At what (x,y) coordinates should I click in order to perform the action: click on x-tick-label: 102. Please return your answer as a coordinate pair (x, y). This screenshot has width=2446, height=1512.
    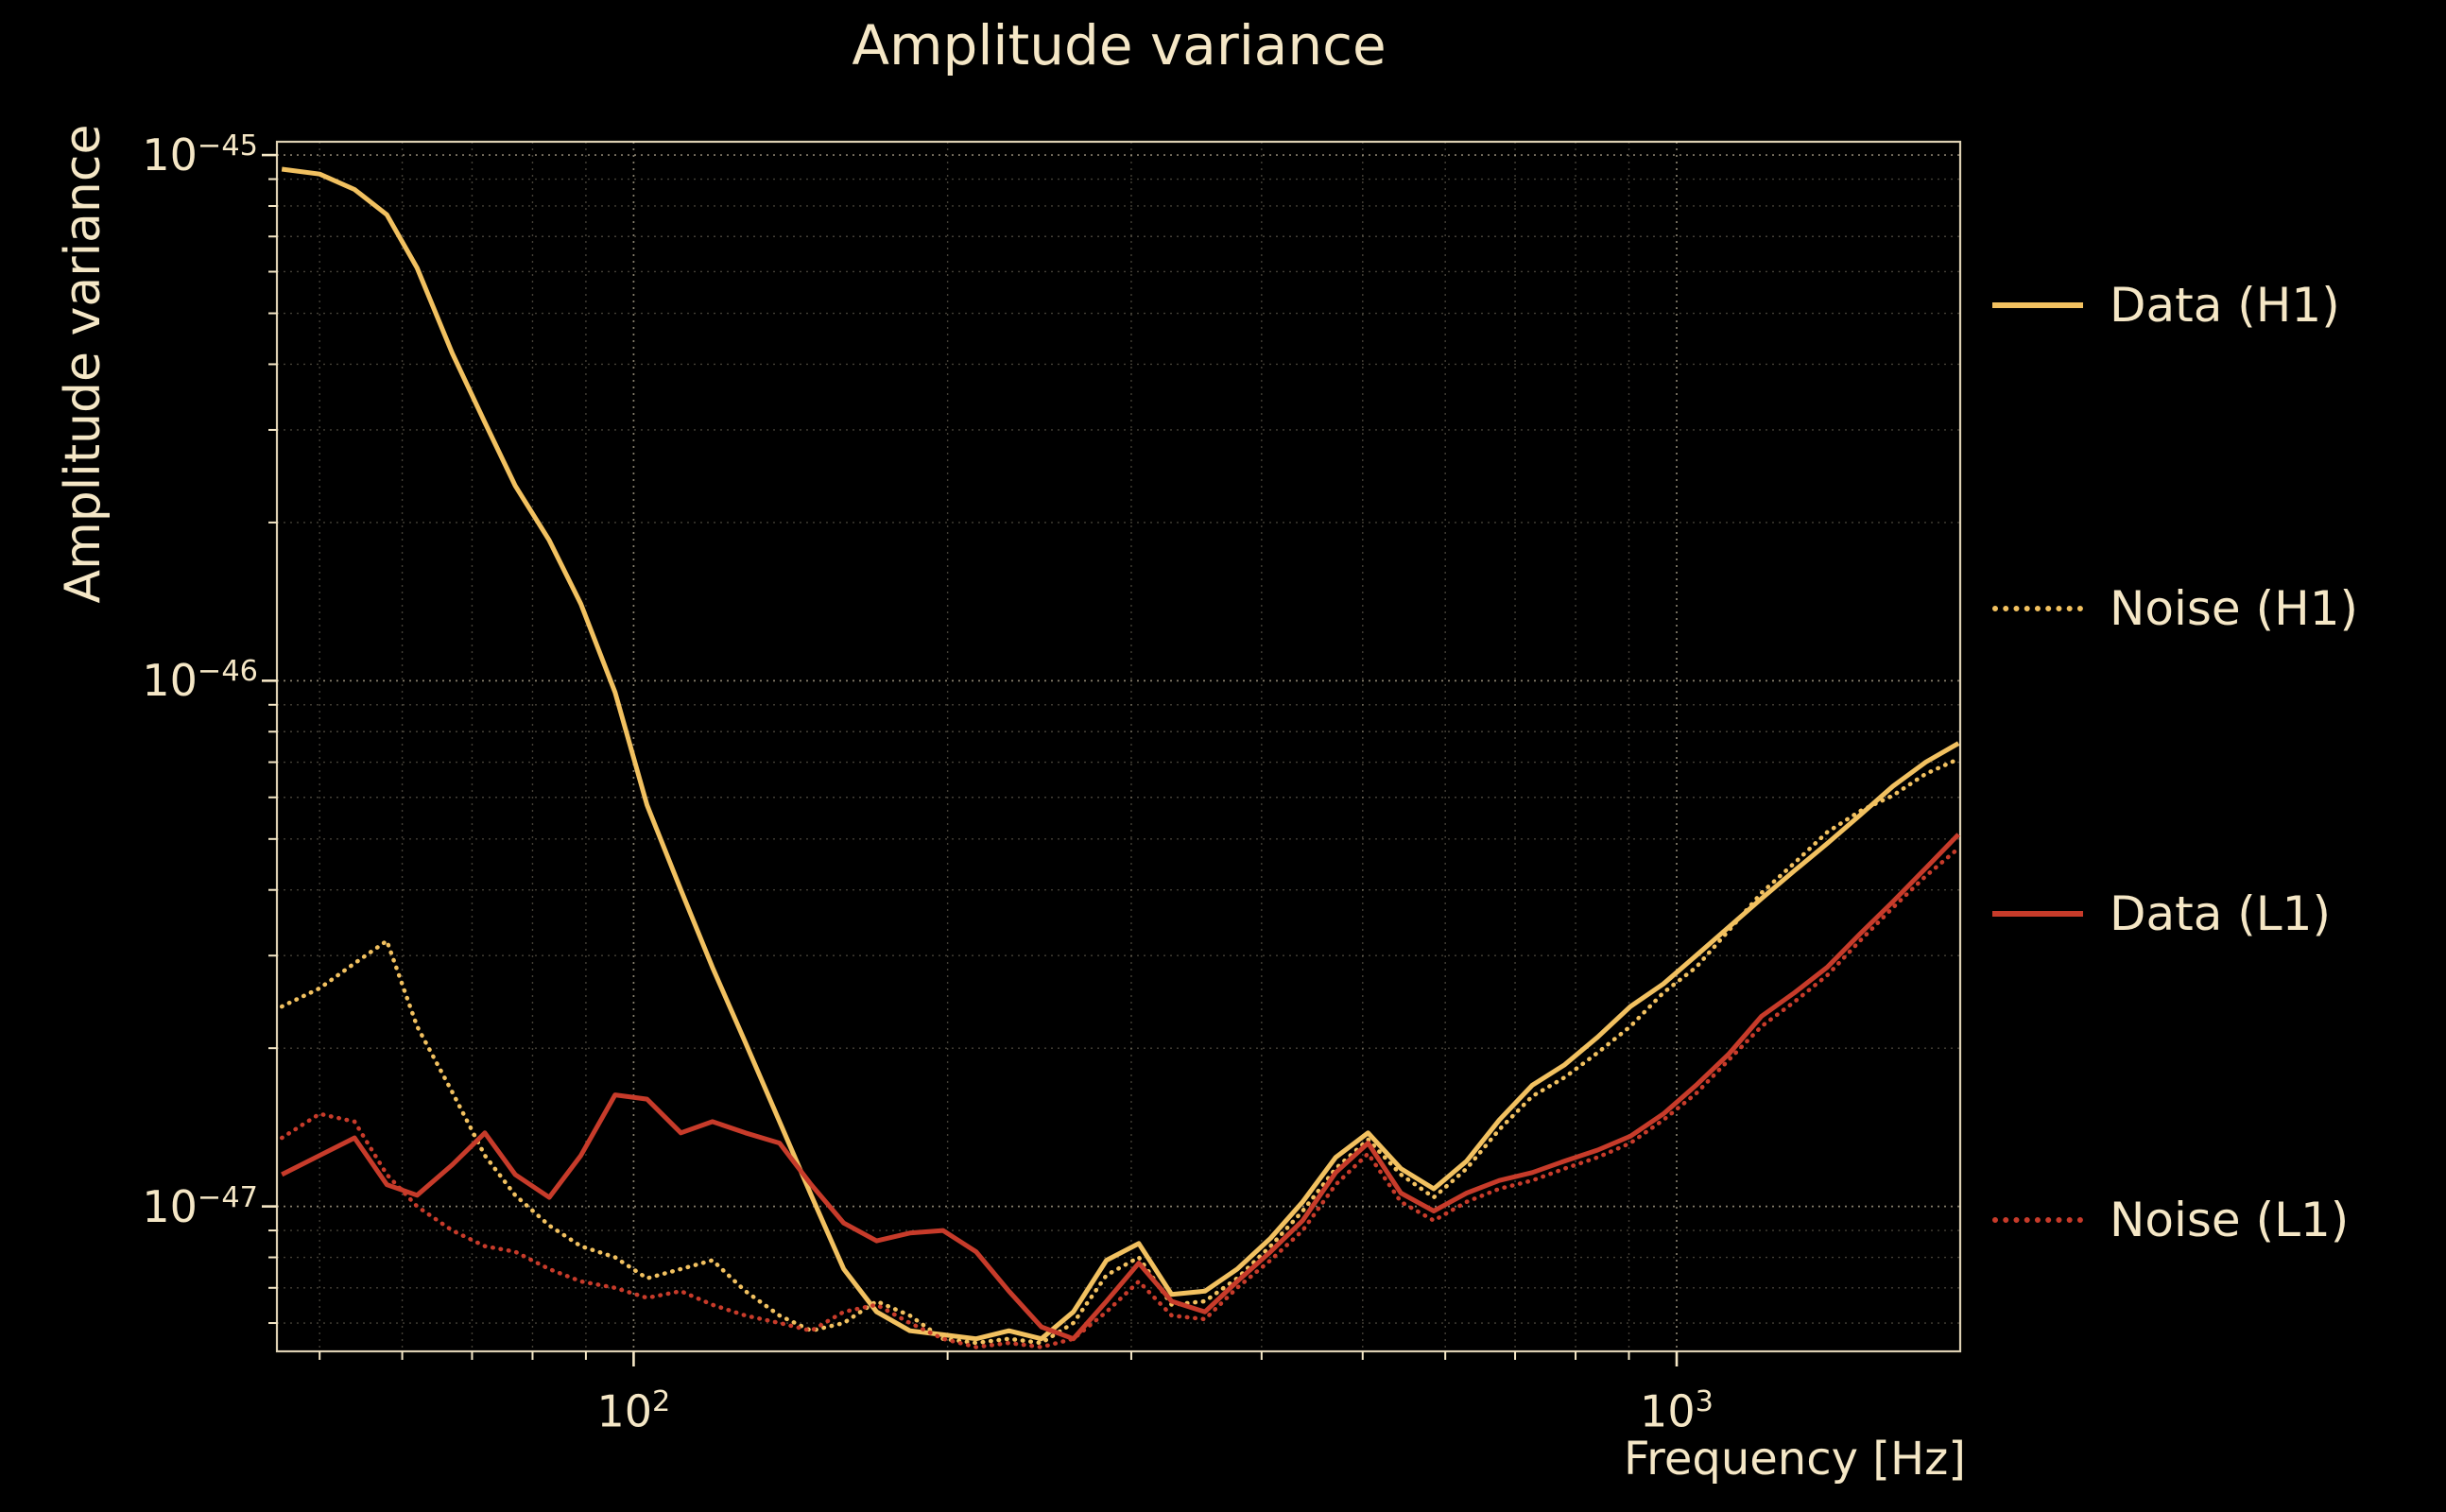
    Looking at the image, I should click on (633, 1411).